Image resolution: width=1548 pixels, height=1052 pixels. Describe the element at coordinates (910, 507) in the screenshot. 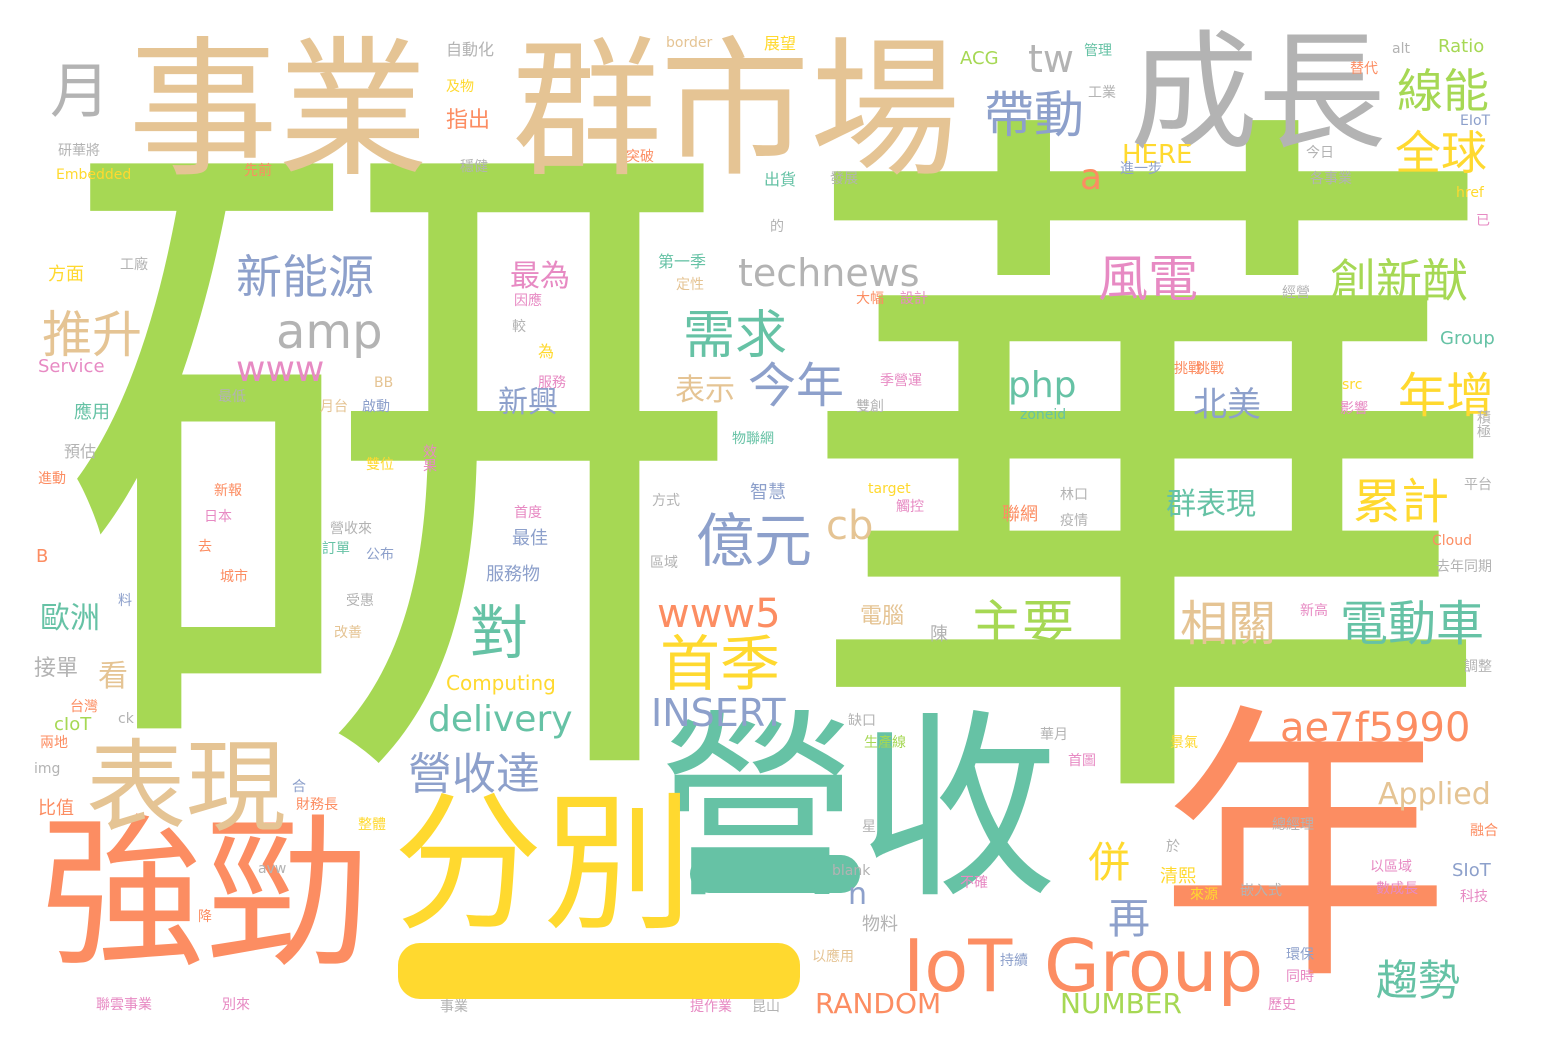

I see `word: 觸控` at that location.